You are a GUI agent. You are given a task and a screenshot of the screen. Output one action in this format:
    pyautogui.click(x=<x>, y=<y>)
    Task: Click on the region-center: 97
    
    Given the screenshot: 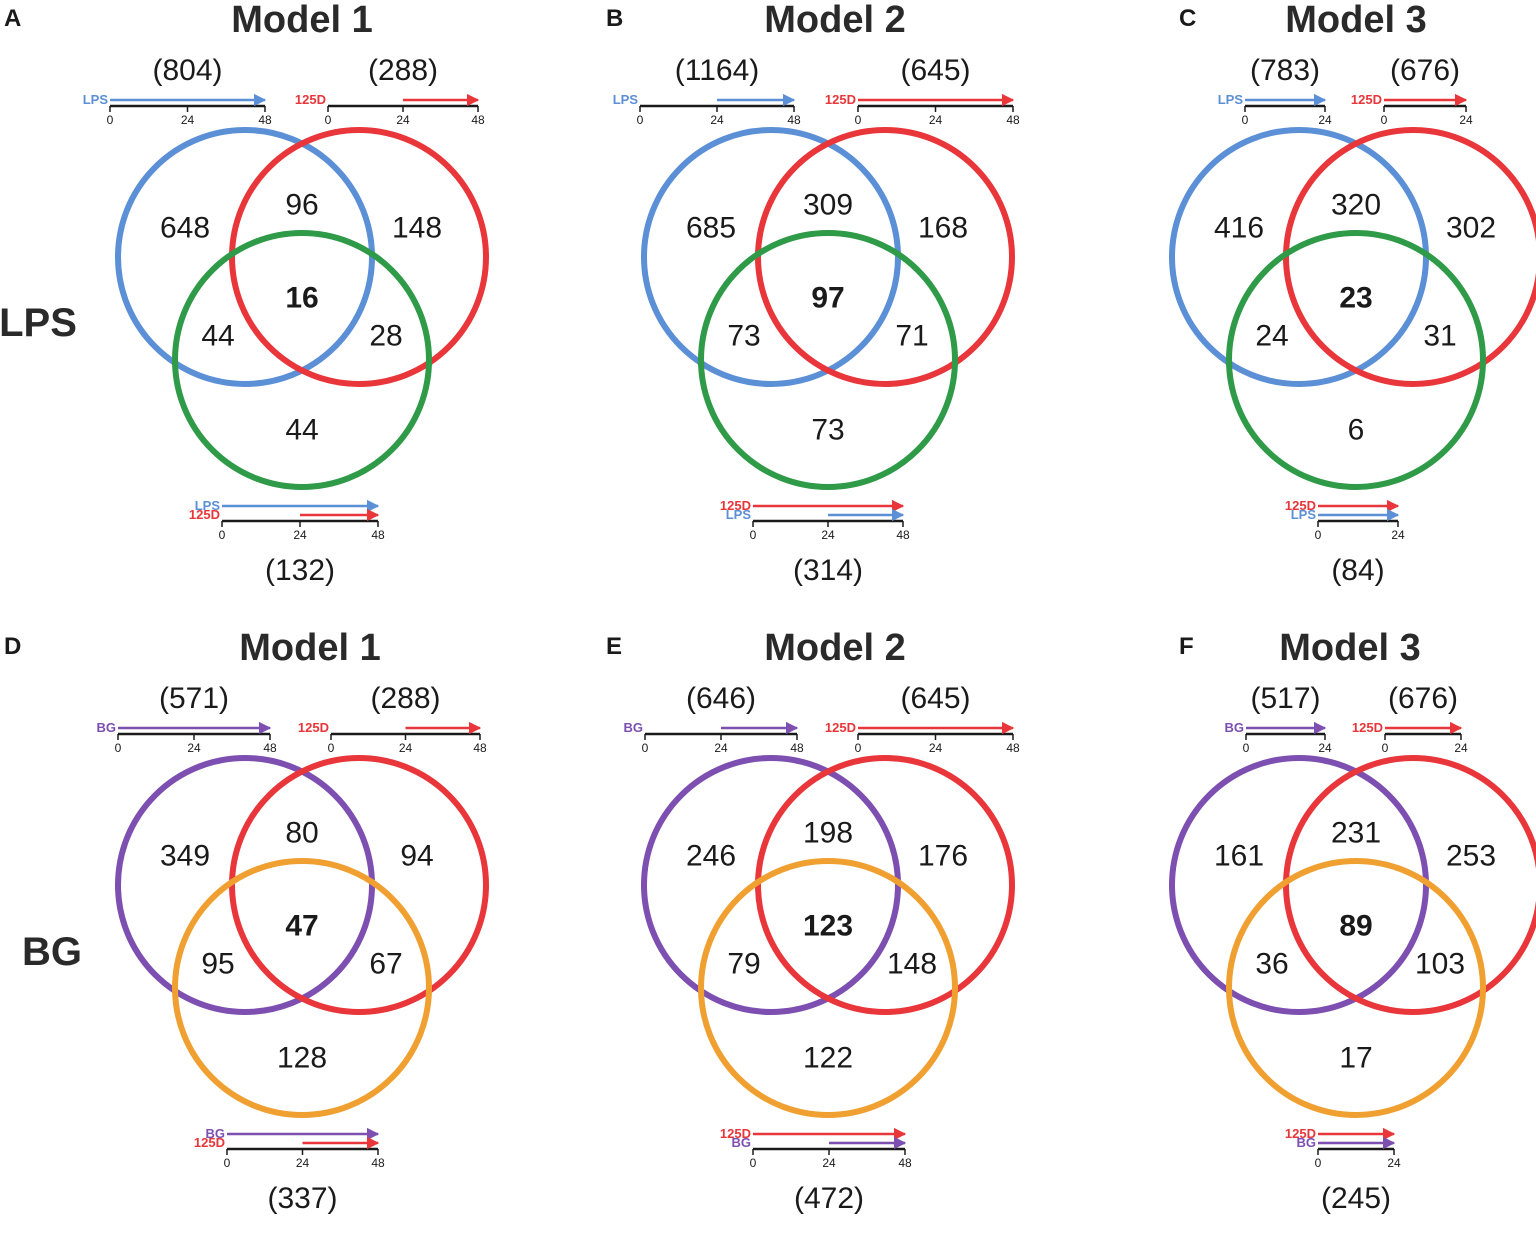 What is the action you would take?
    pyautogui.click(x=827, y=298)
    